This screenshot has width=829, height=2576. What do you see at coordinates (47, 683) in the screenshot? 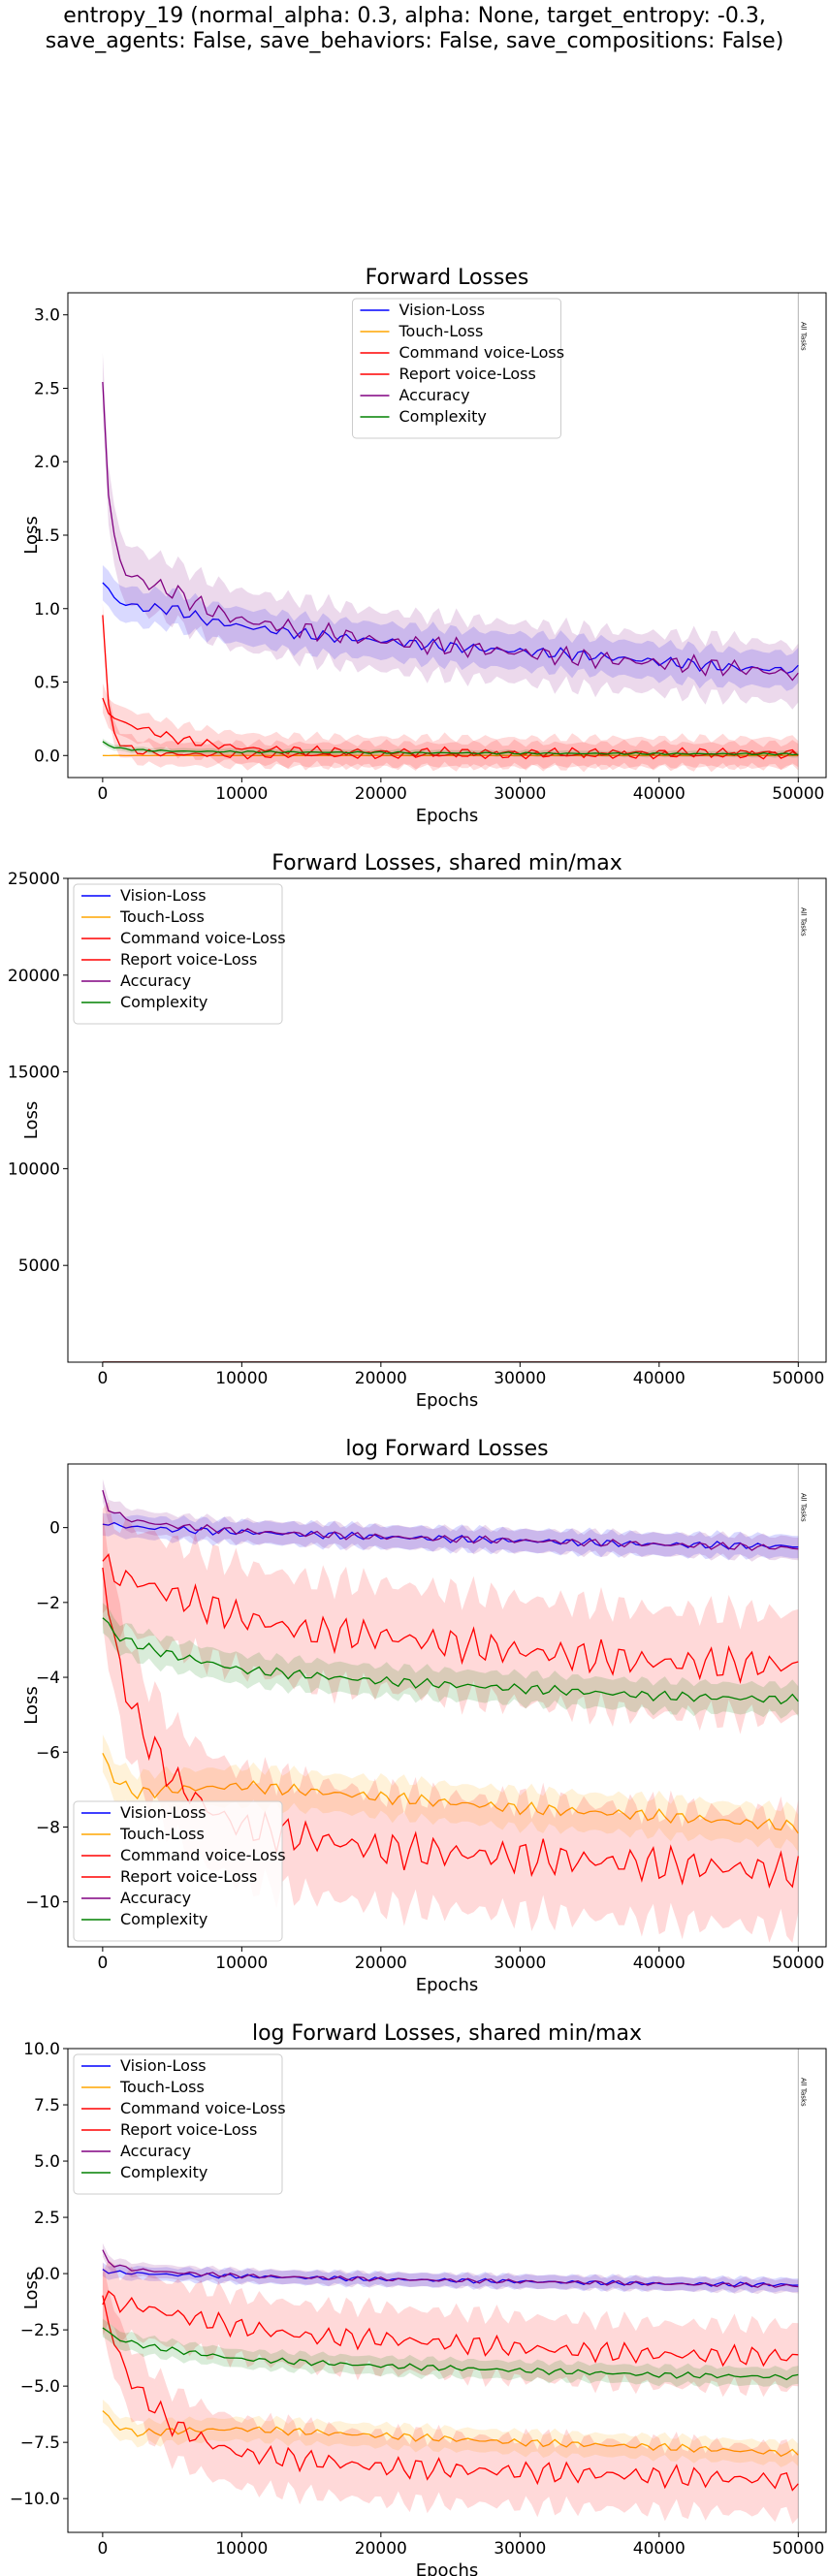
I see `y-tick-label: 0.5` at bounding box center [47, 683].